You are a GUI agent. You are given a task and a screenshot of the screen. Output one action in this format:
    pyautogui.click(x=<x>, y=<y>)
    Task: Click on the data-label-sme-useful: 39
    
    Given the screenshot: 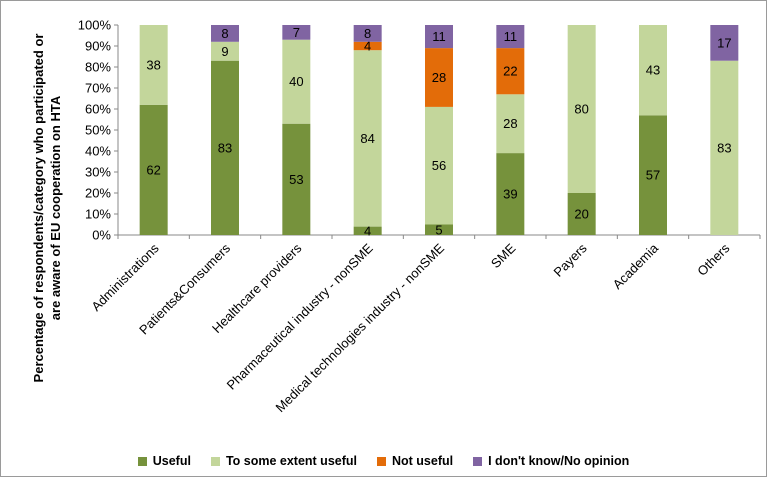 What is the action you would take?
    pyautogui.click(x=510, y=194)
    